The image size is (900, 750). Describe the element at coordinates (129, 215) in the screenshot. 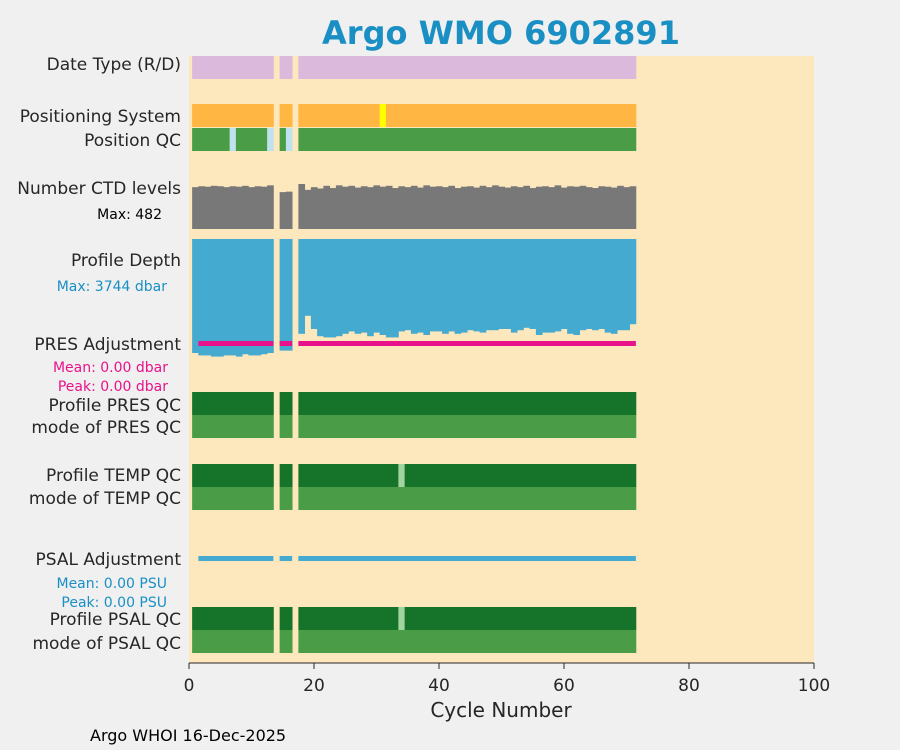

I see `ctd-max-note: Max: 482` at that location.